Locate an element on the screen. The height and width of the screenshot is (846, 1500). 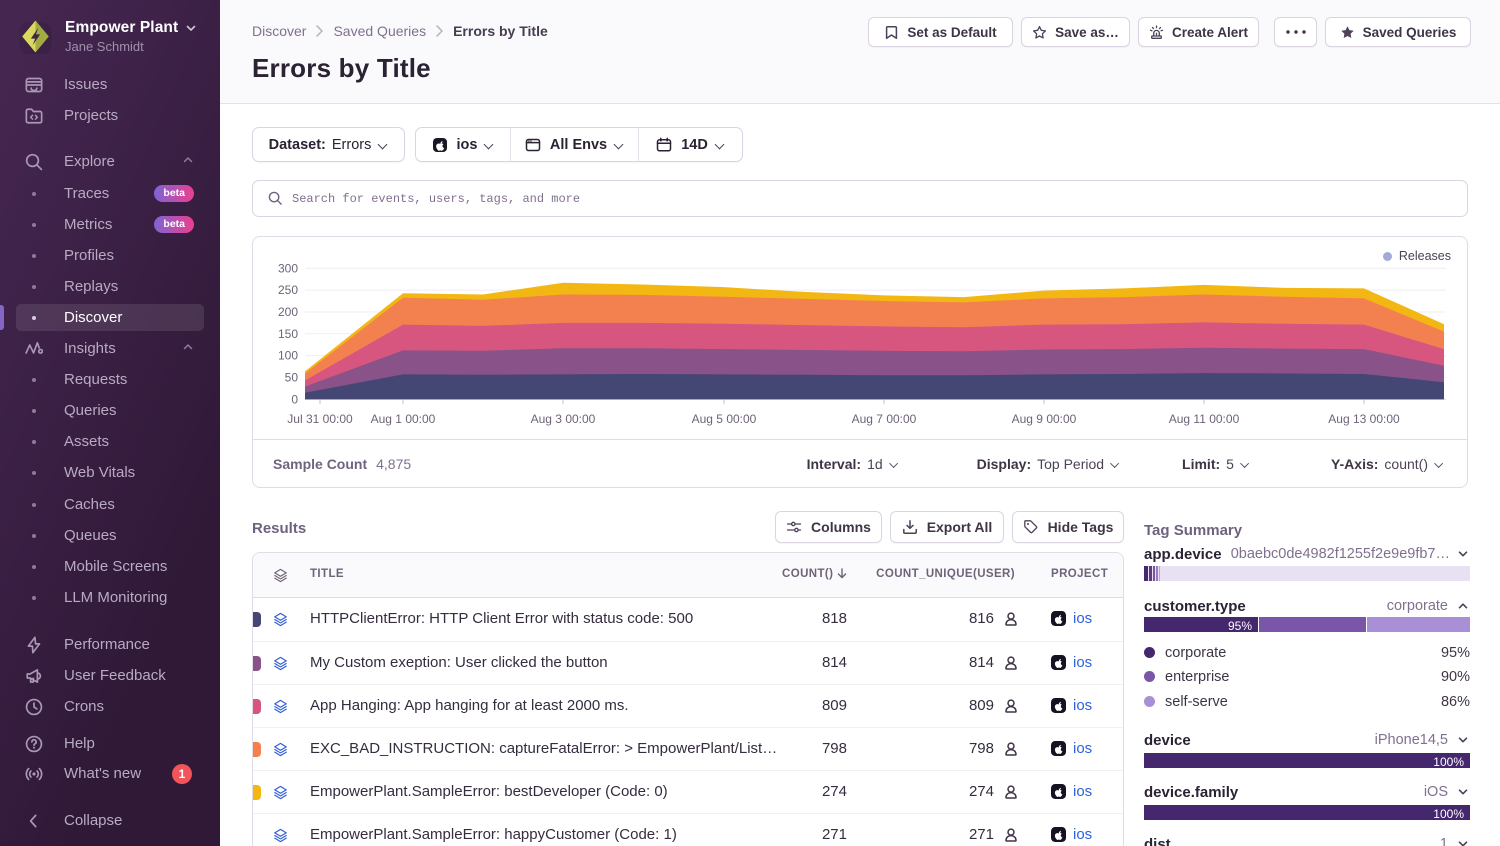
svg-text: Aug 1 00:00 is located at coordinates (403, 419).